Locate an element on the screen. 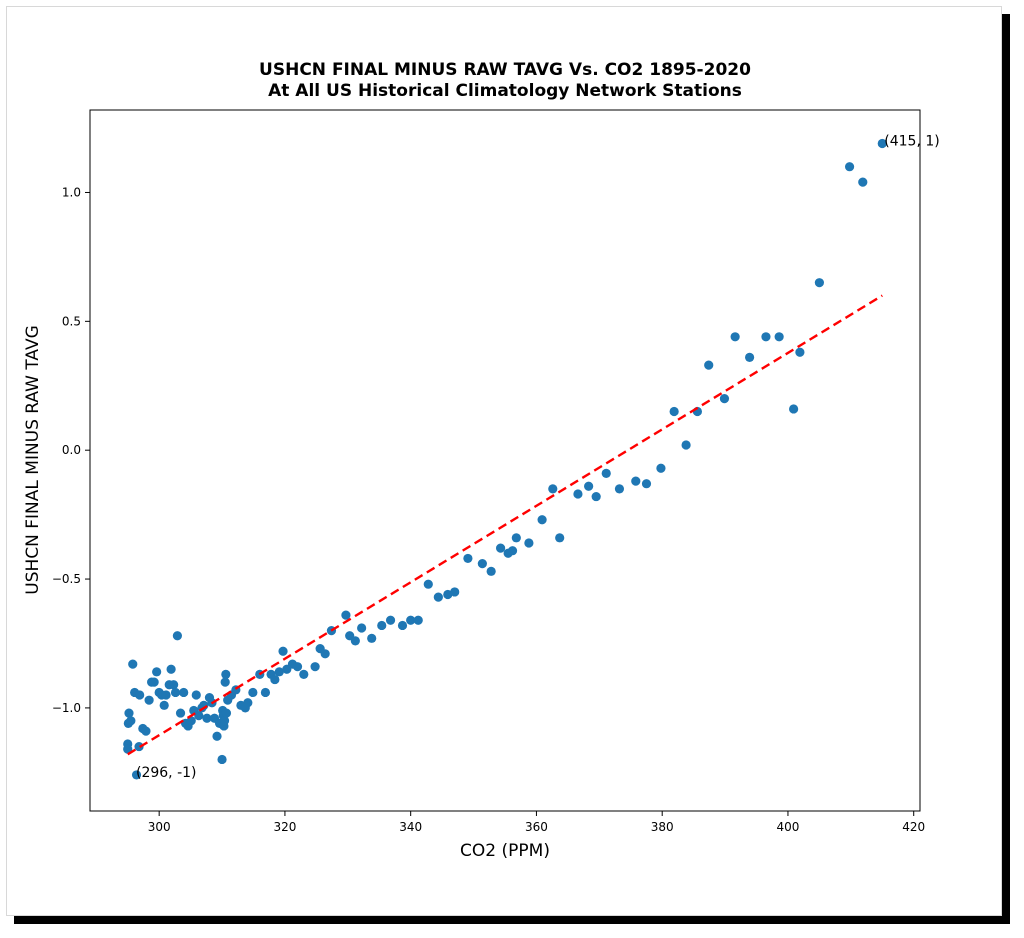 The width and height of the screenshot is (1024, 938). y-axis-label: USHCN FINAL MINUS RAW TAVG is located at coordinates (33, 460).